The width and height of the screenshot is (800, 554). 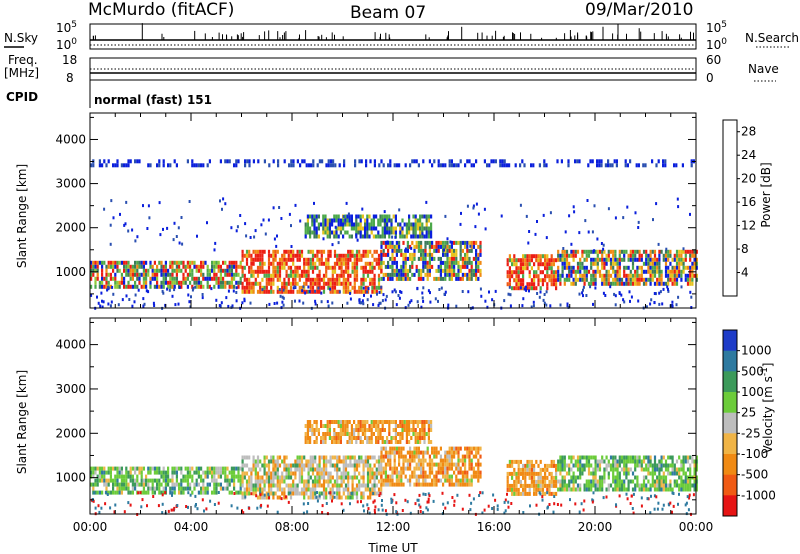 I want to click on noise-left-label: N.Sky, so click(x=21, y=38).